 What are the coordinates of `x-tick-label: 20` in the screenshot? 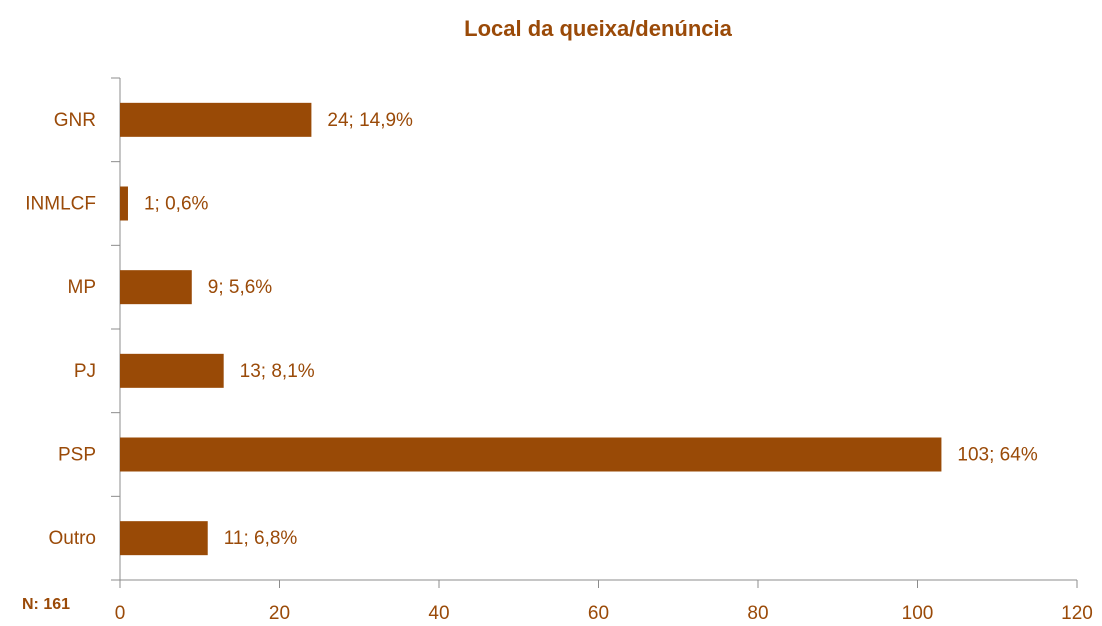 It's located at (279, 613).